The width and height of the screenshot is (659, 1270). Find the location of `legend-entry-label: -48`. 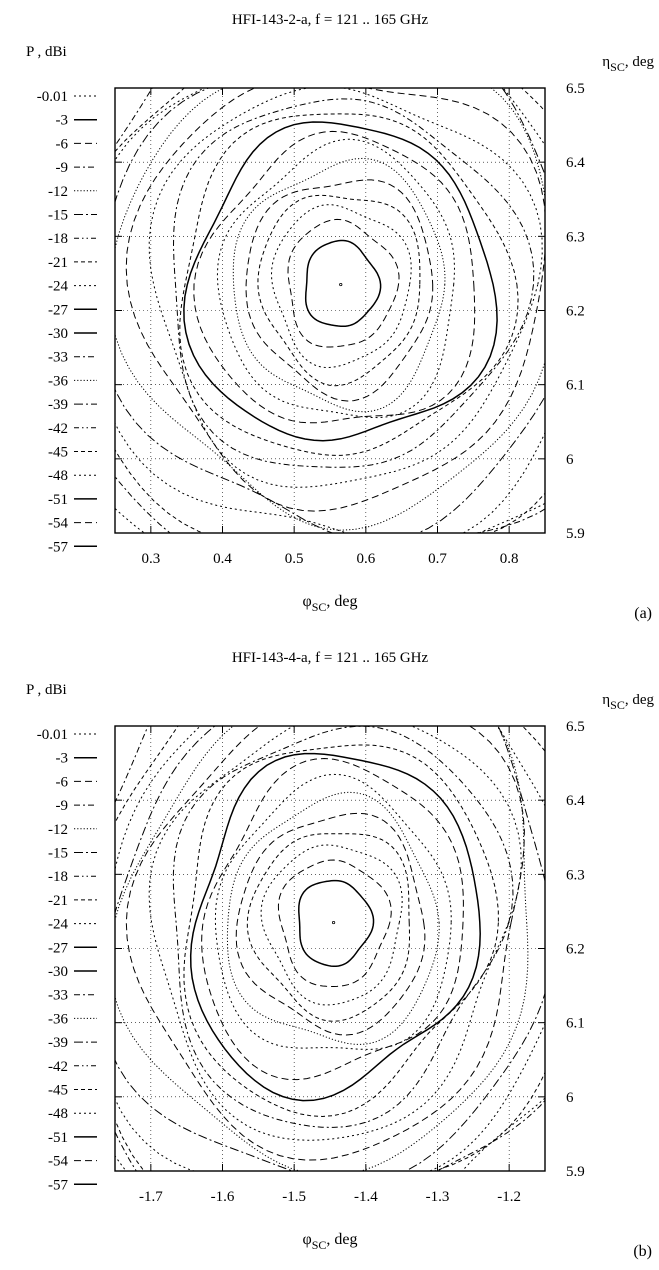

legend-entry-label: -48 is located at coordinates (58, 476).